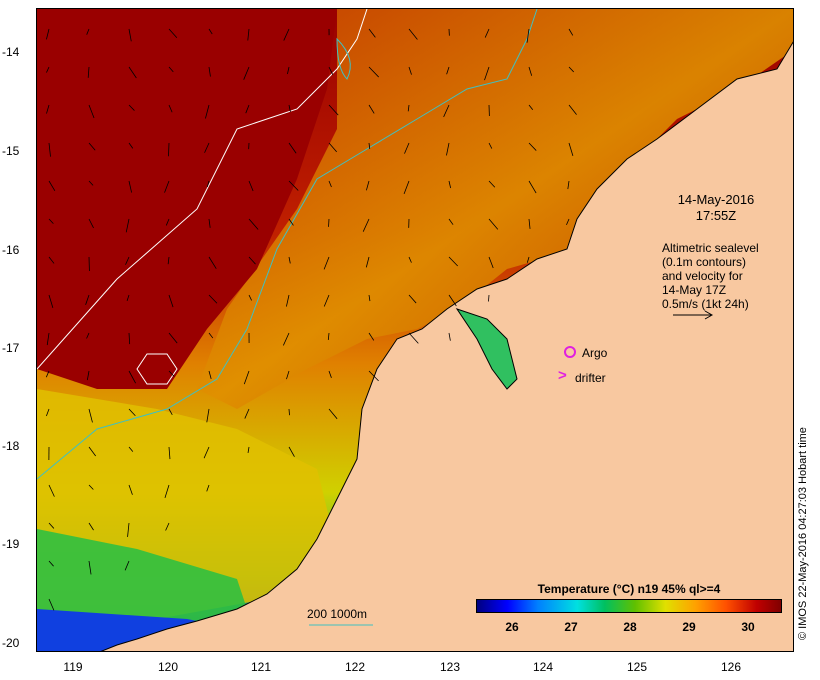  I want to click on x-tick-label: 123, so click(450, 667).